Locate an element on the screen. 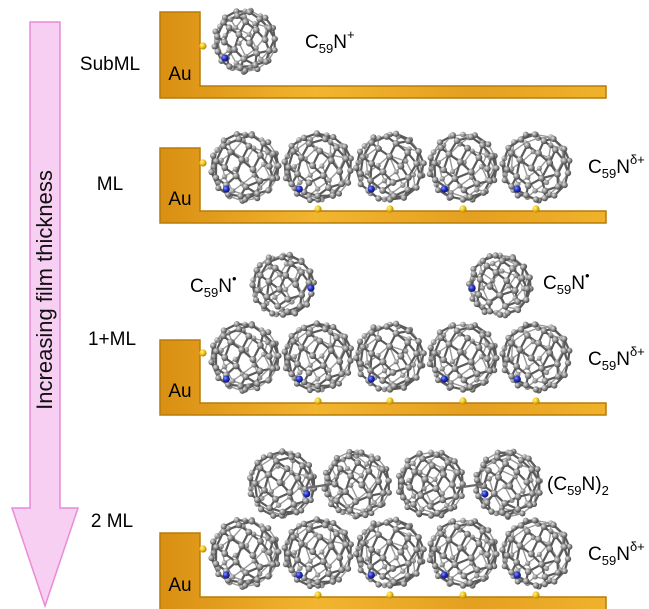  panel-label: ML is located at coordinates (110, 184).